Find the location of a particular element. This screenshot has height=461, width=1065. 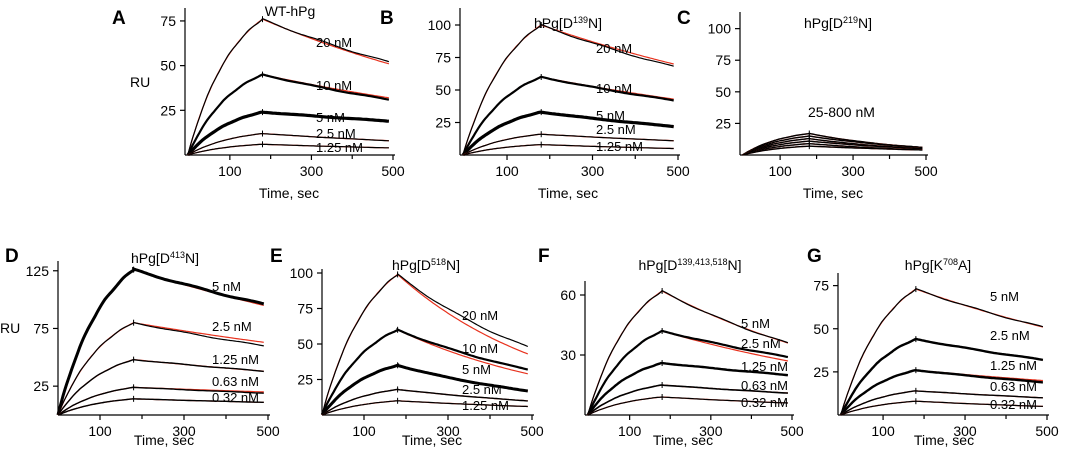

panel-title: hPg[K708A] is located at coordinates (938, 265).